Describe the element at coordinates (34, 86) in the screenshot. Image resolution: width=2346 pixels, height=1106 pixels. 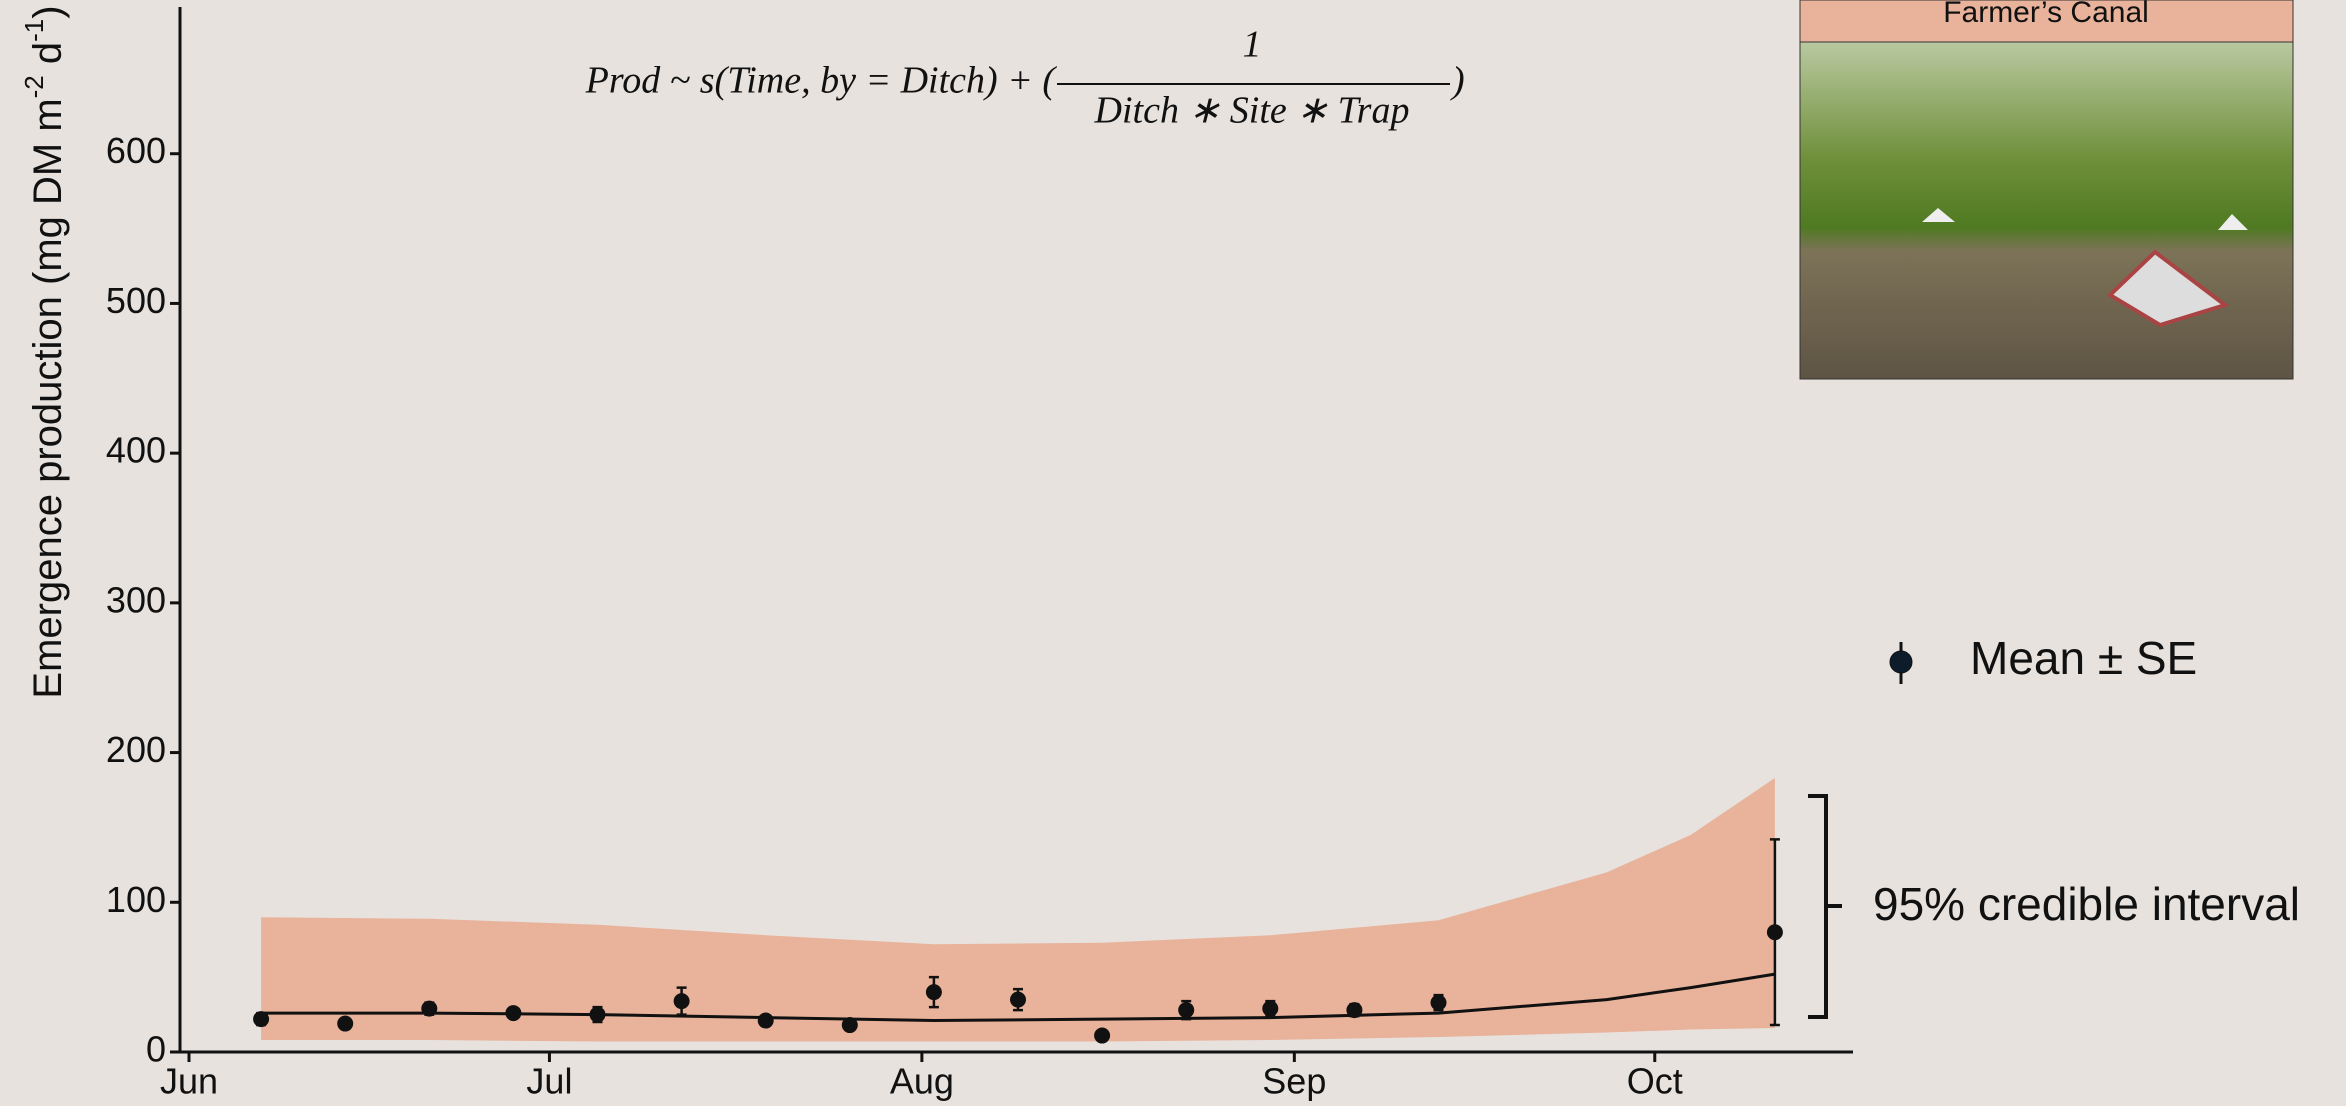
I see `y-axis-label-sup: -2` at that location.